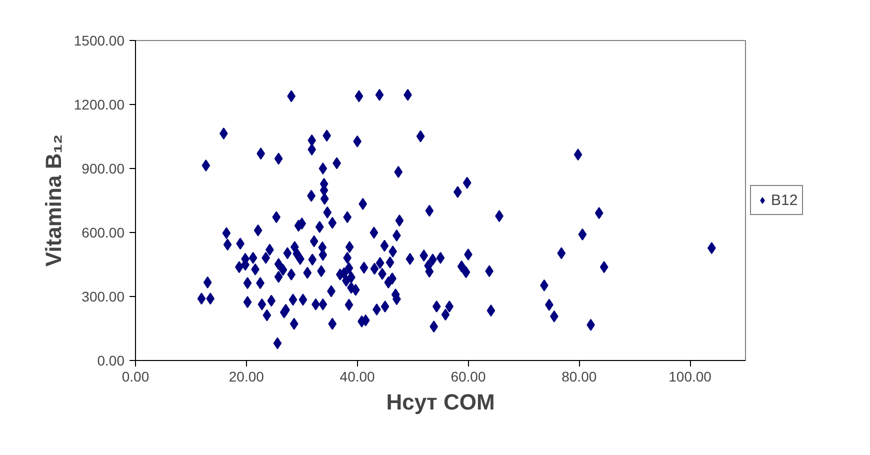  I want to click on x-tick-label: 20.00, so click(246, 376).